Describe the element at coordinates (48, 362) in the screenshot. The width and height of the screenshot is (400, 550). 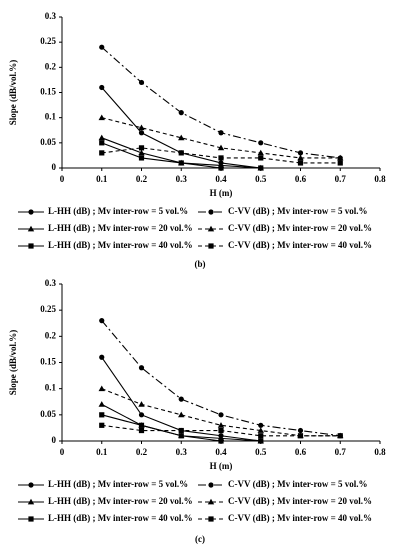
I see `y-tick-label: 0.15` at that location.